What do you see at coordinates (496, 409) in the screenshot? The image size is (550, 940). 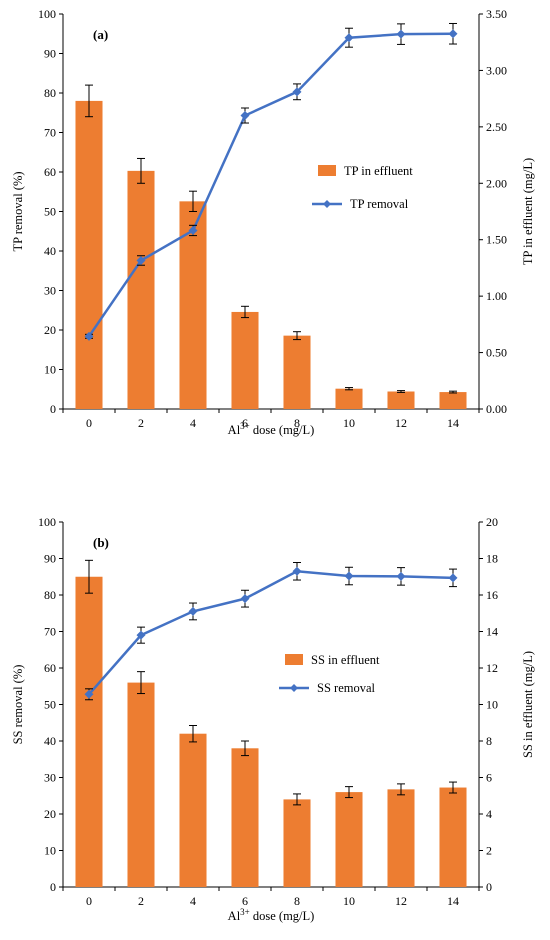 I see `right-tick-label: 0.00` at bounding box center [496, 409].